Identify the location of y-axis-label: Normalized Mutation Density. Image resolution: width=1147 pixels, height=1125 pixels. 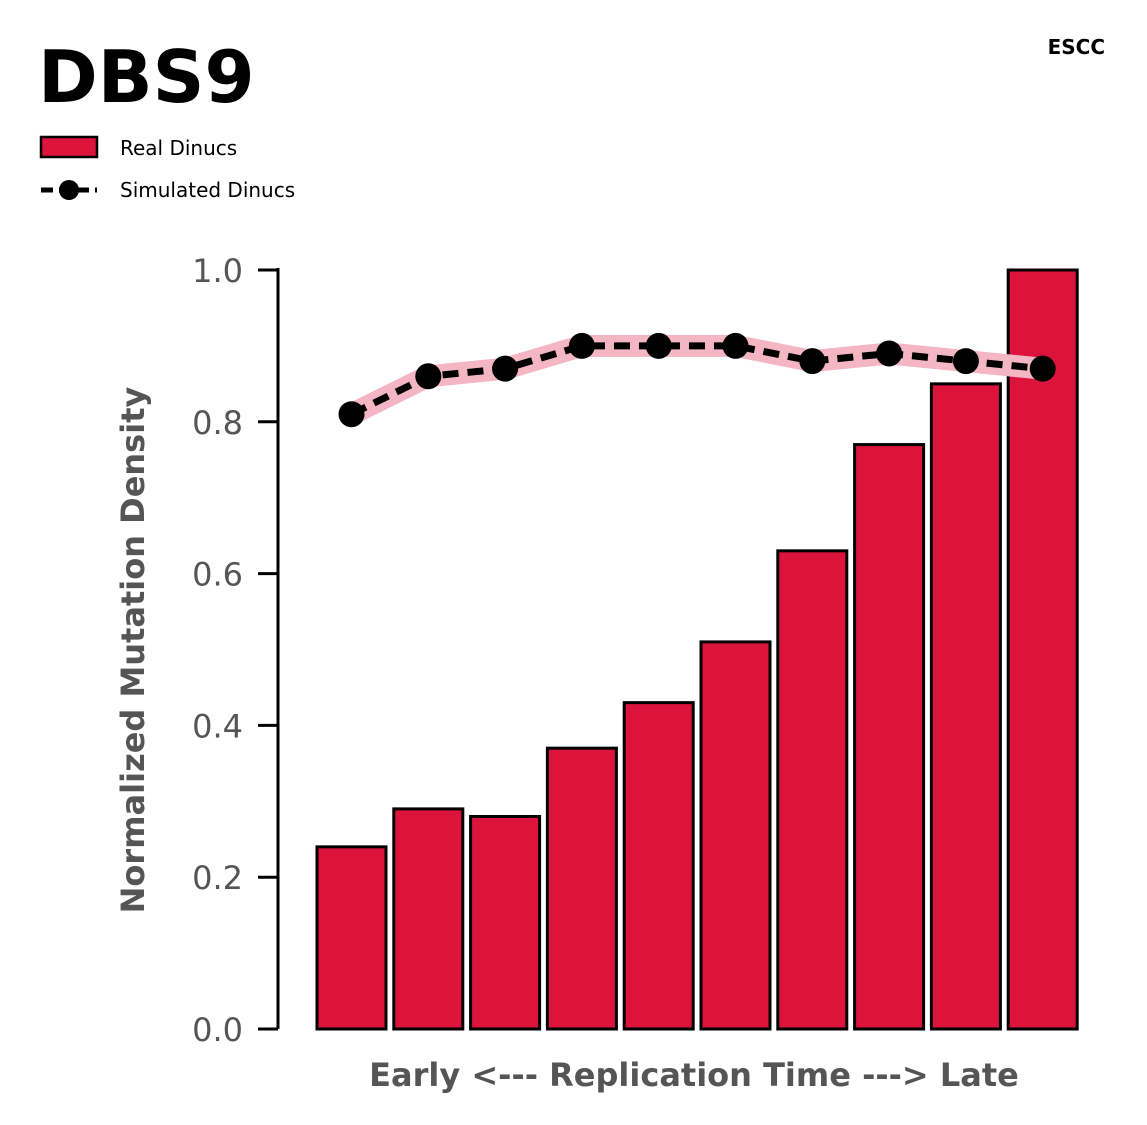
(133, 650).